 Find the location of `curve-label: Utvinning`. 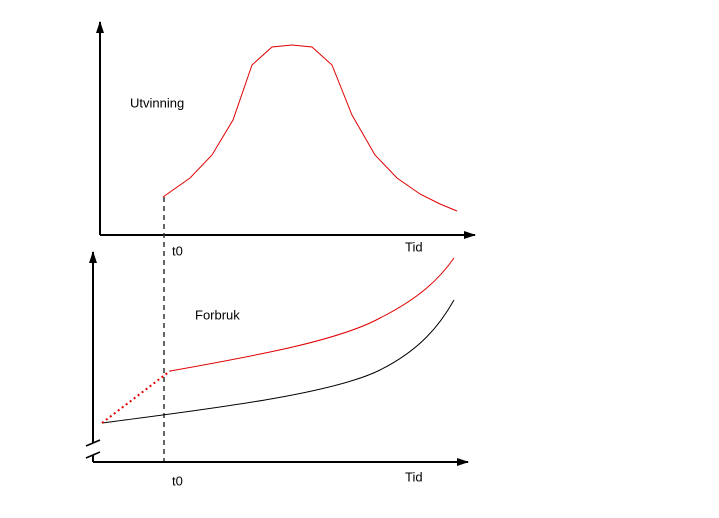

curve-label: Utvinning is located at coordinates (157, 102).